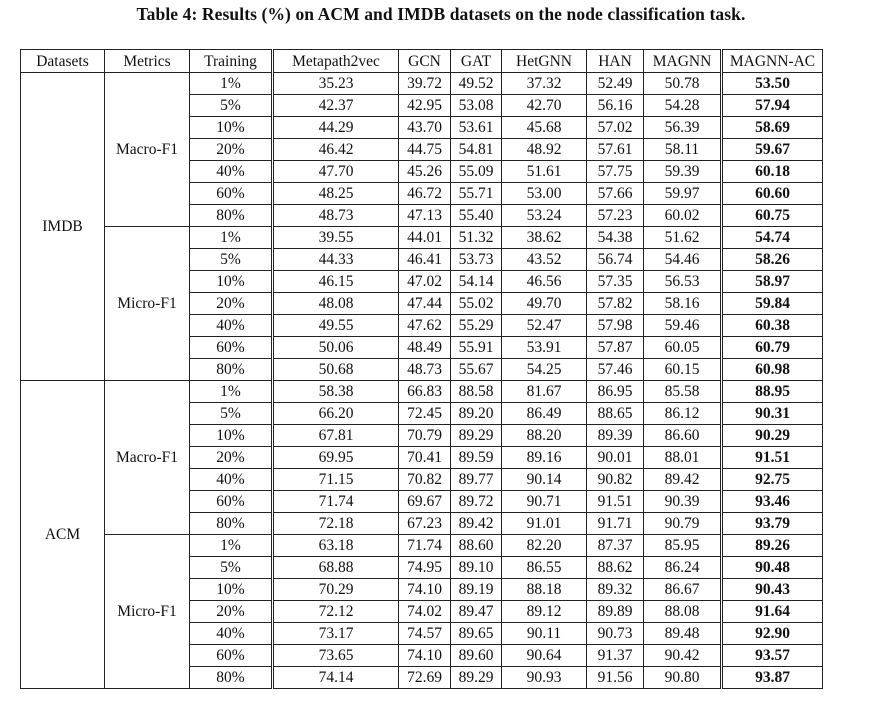  Describe the element at coordinates (335, 83) in the screenshot. I see `metapath2vec-cell: 35.23` at that location.